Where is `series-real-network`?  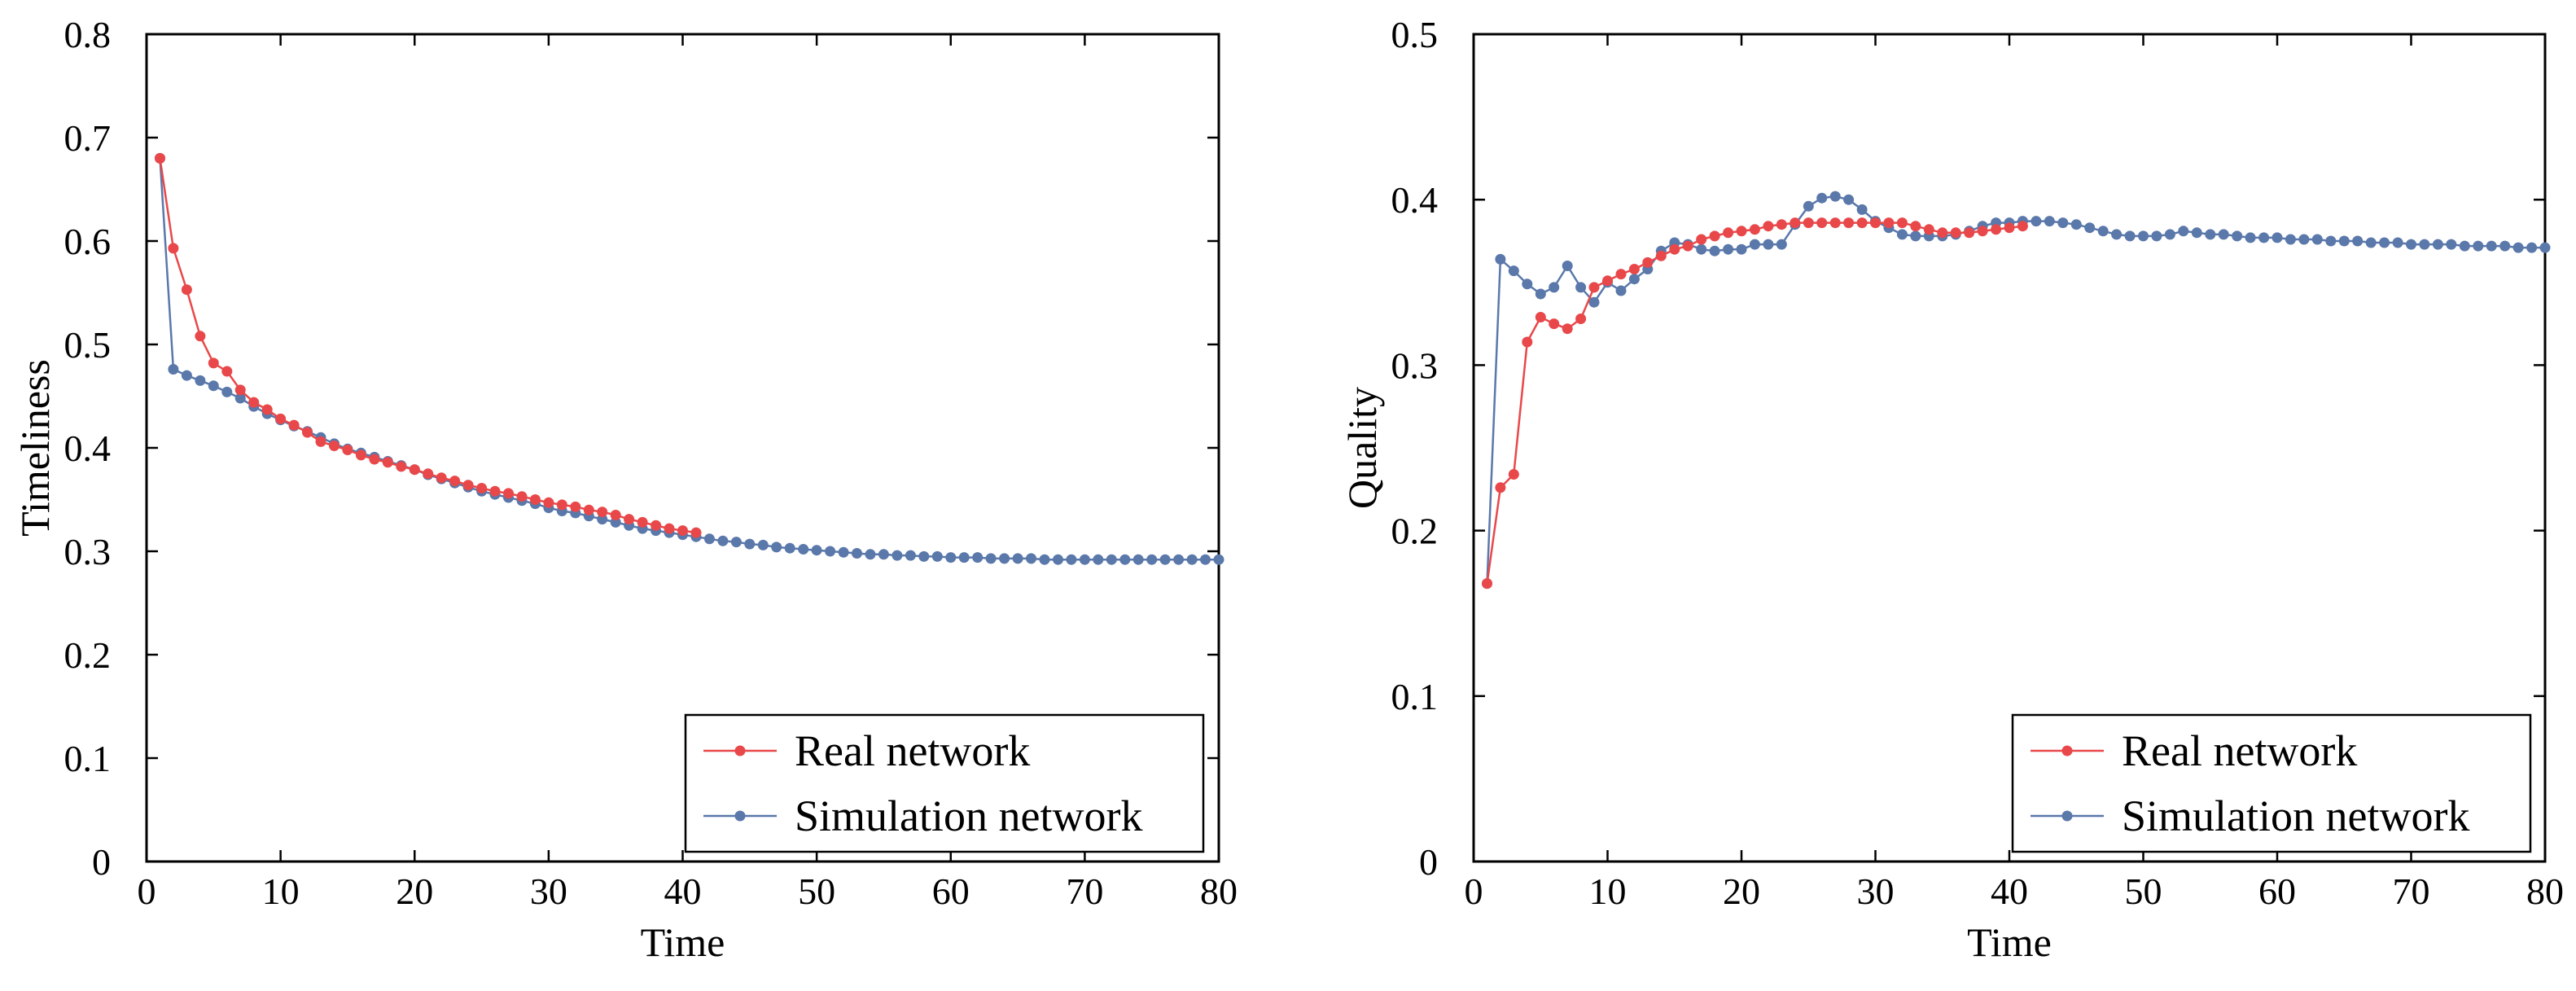
series-real-network is located at coordinates (428, 345).